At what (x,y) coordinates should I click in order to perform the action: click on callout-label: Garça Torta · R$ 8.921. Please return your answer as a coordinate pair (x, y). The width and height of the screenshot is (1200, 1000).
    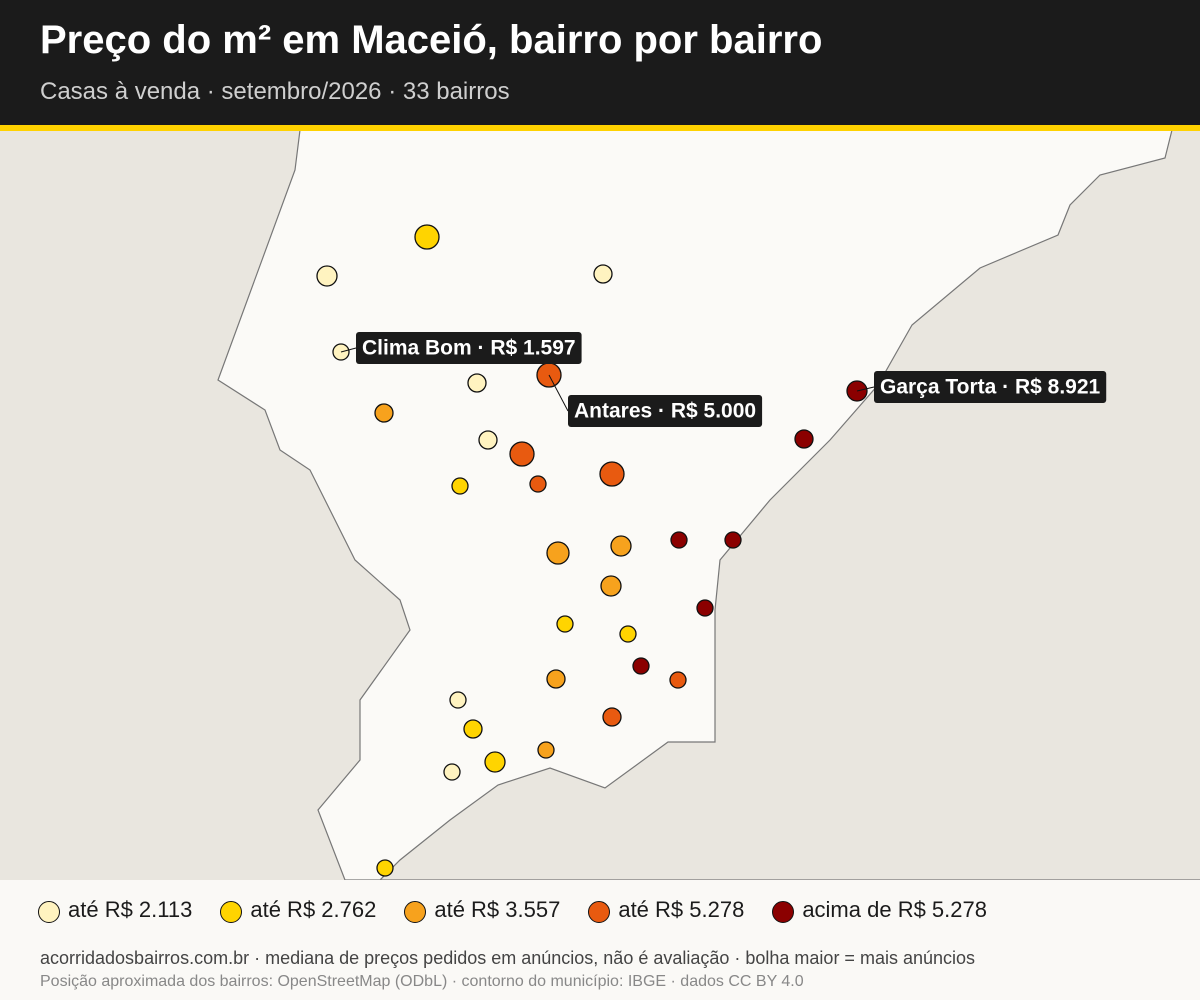
    Looking at the image, I should click on (990, 387).